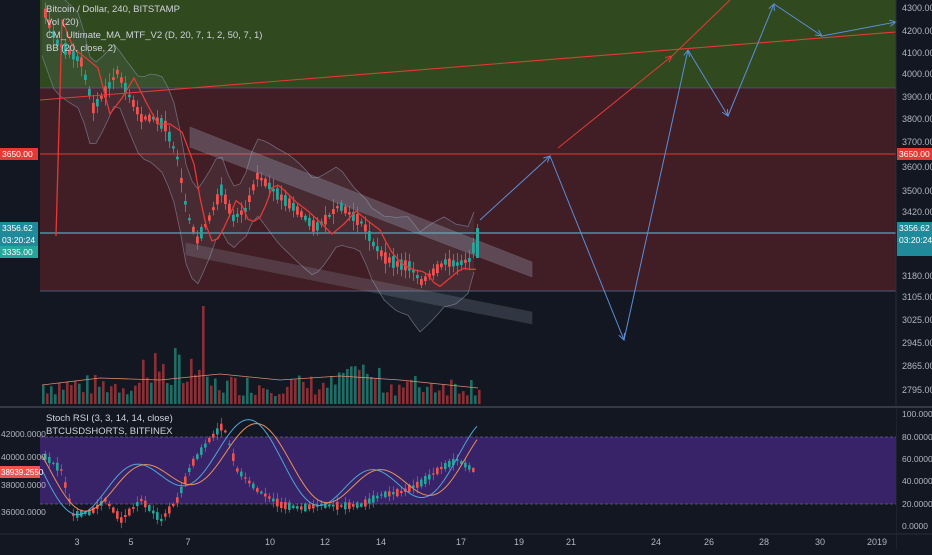  Describe the element at coordinates (113, 9) in the screenshot. I see `symbol-title: Bitcoin / Dollar, 240, BITSTAMP` at that location.